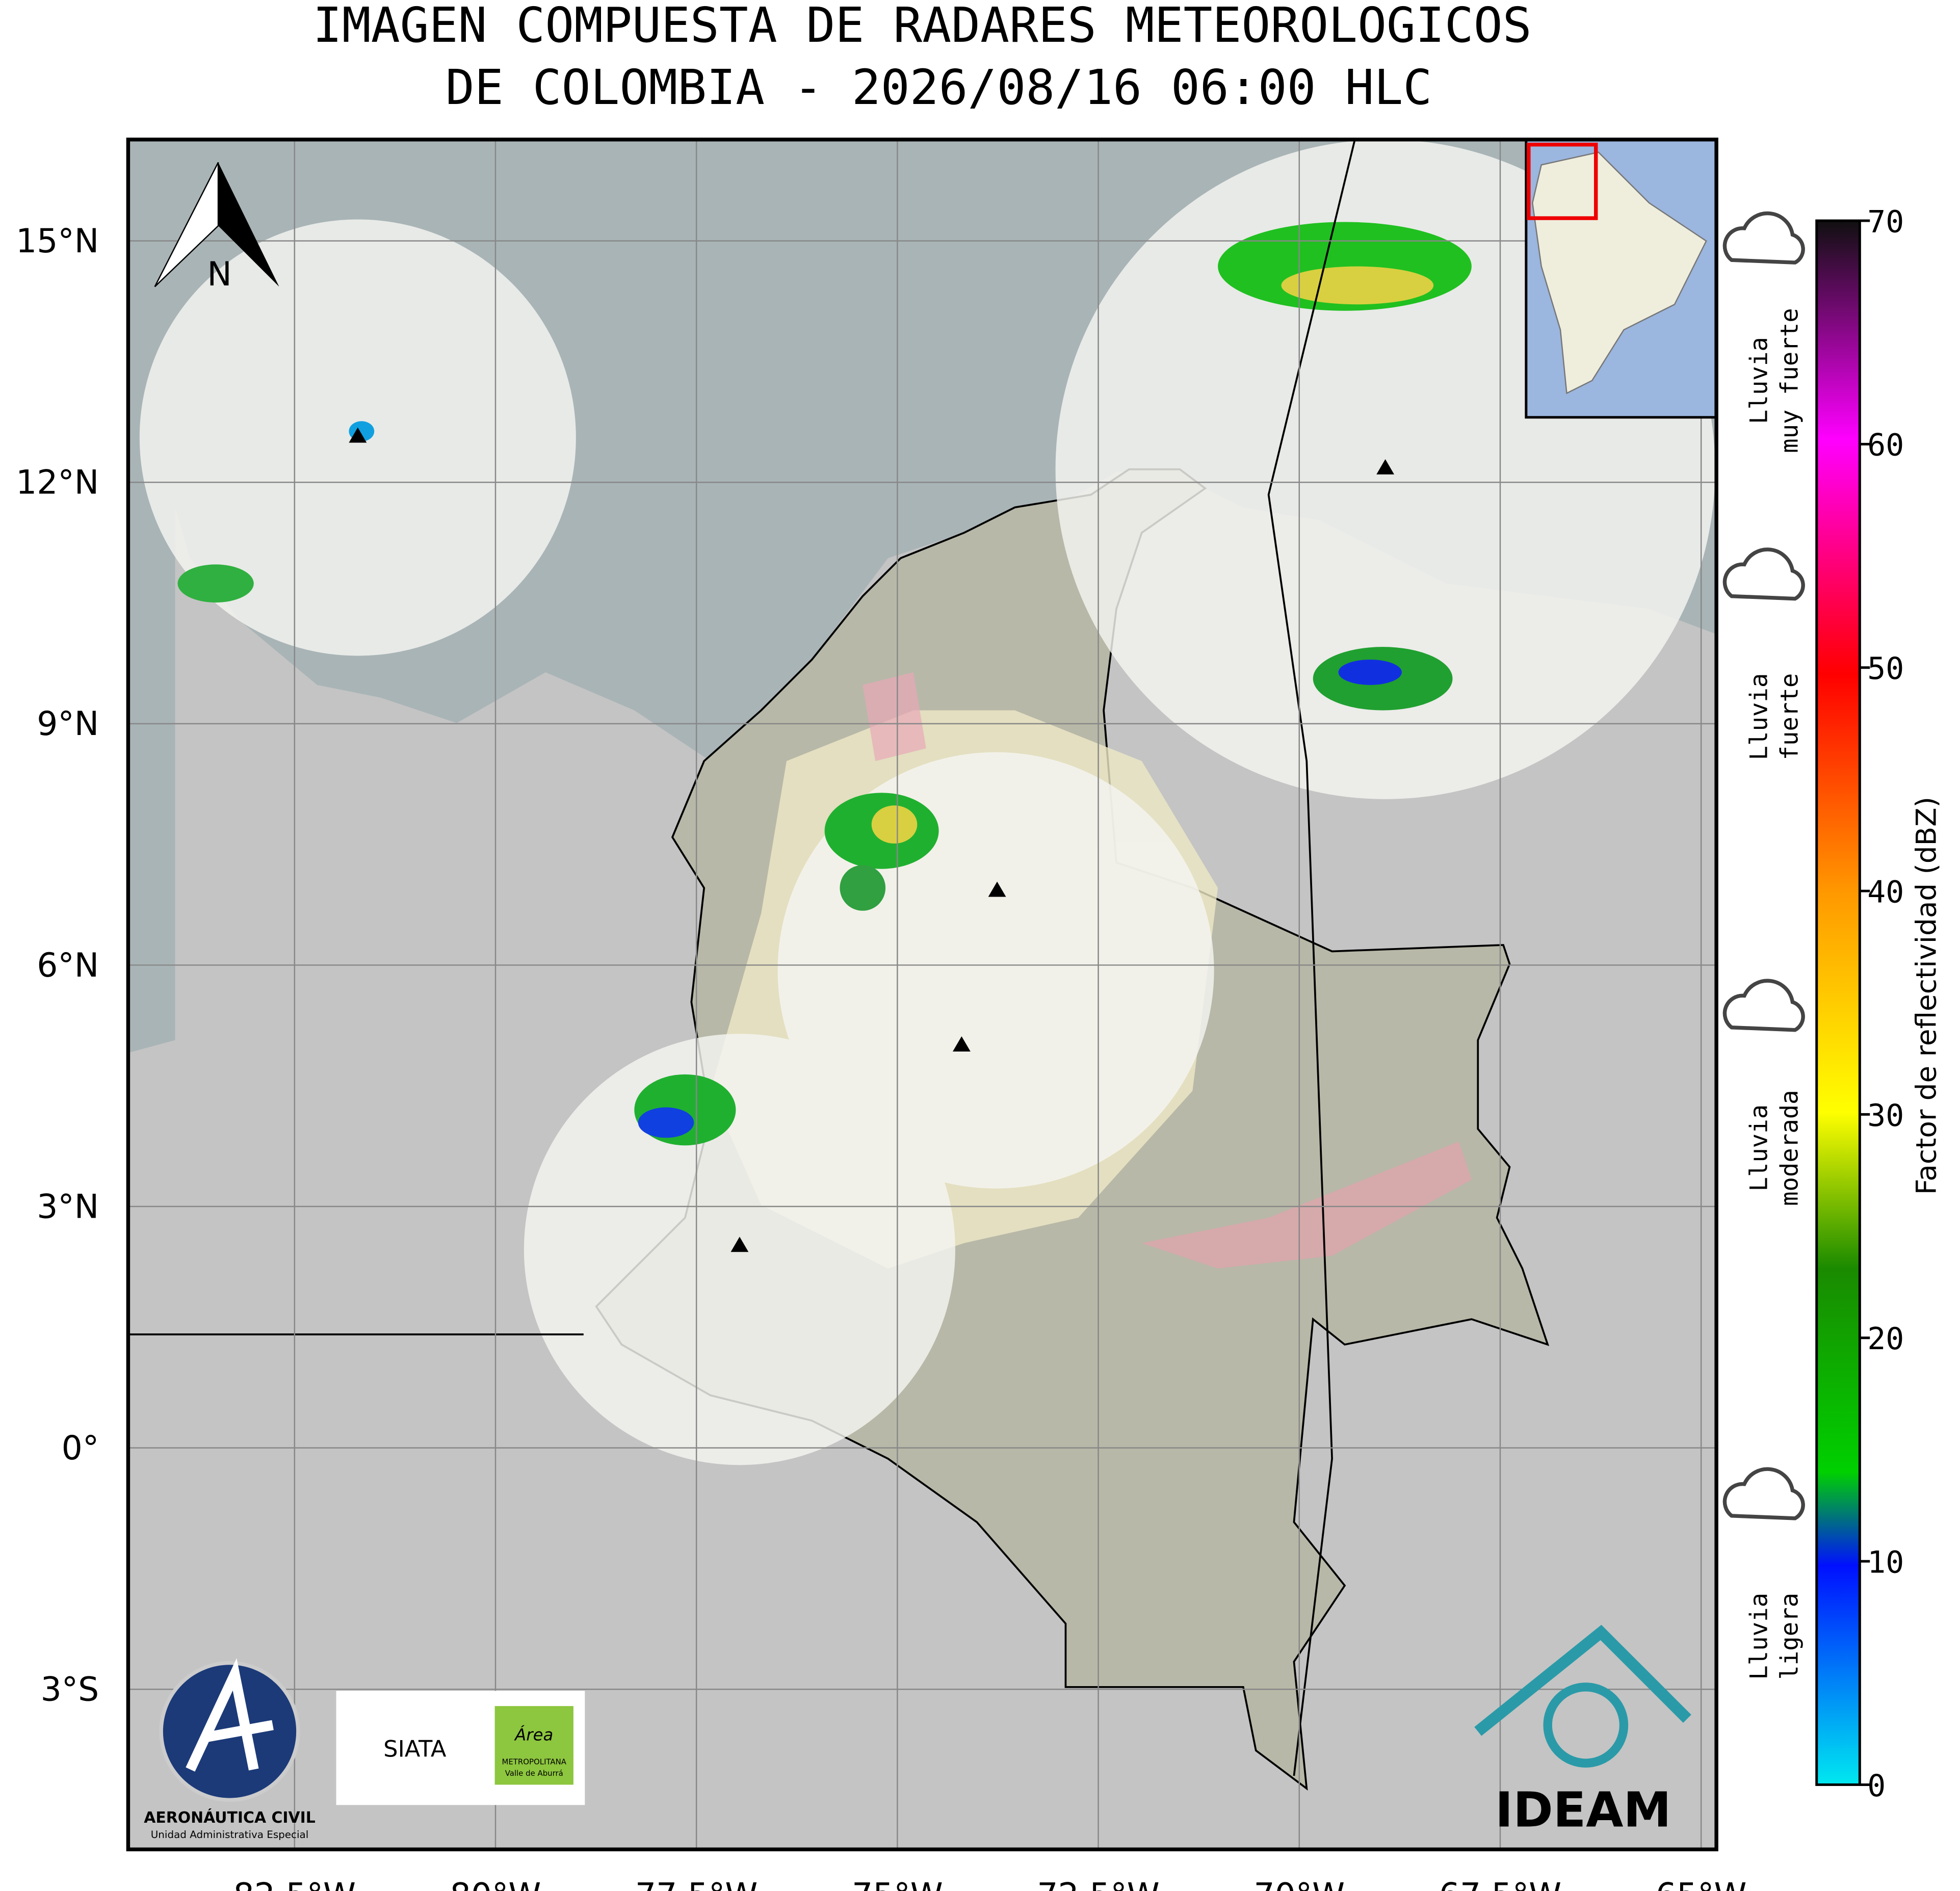 This screenshot has width=1960, height=1891. What do you see at coordinates (696, 1883) in the screenshot?
I see `x-tick-label: 77.5°W` at bounding box center [696, 1883].